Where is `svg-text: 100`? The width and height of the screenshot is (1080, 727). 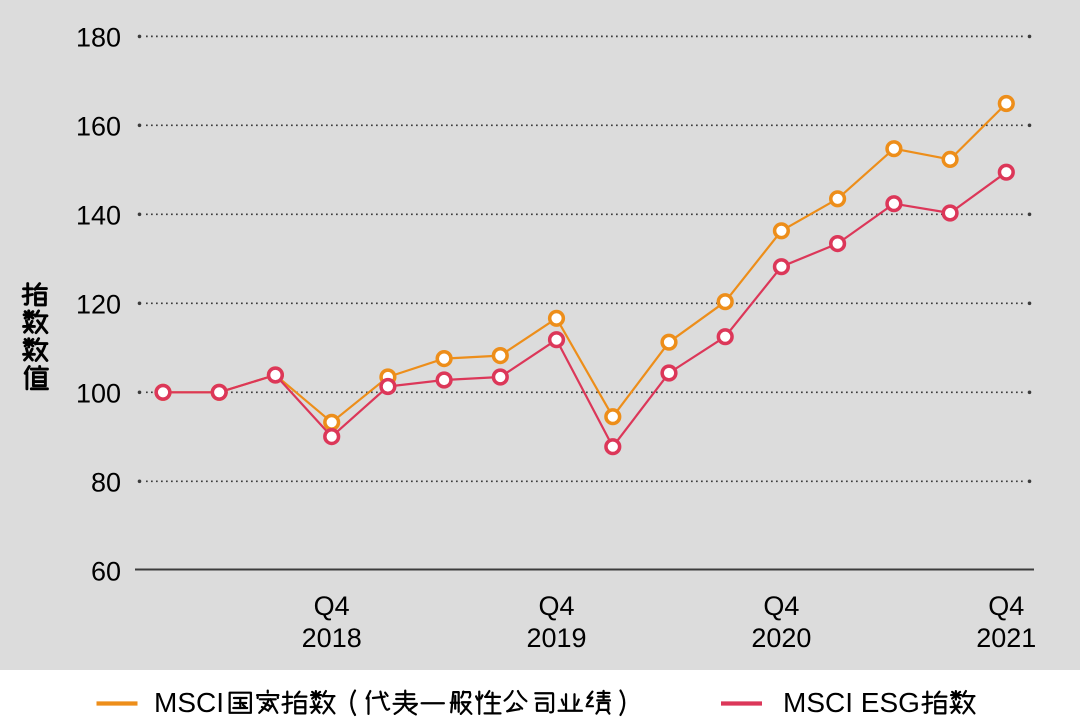
svg-text: 100 is located at coordinates (98, 393).